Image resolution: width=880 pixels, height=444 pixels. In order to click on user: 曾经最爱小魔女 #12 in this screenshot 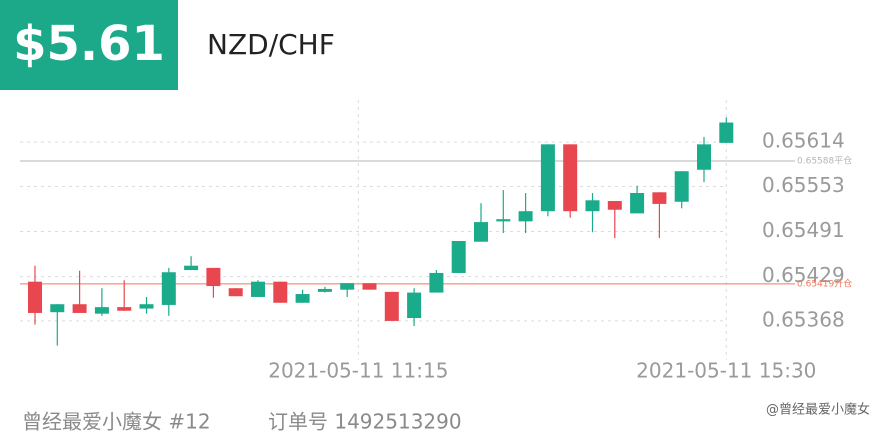, I will do `click(116, 422)`.